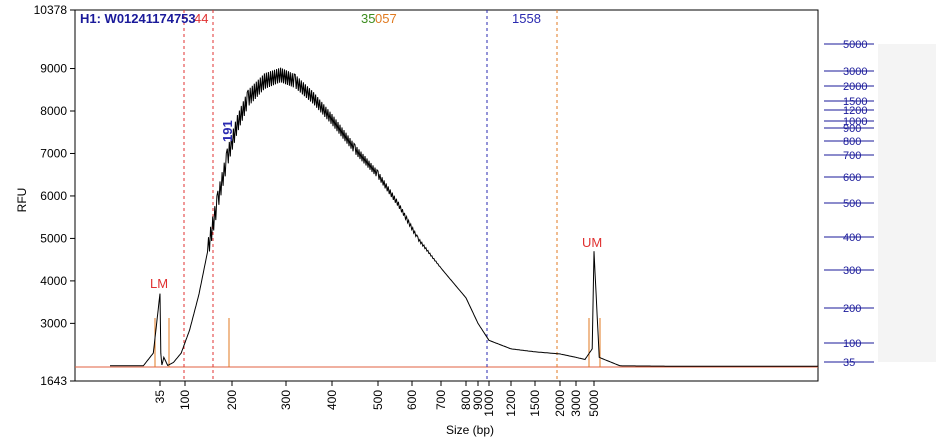  I want to click on x-tick-label: 400, so click(332, 400).